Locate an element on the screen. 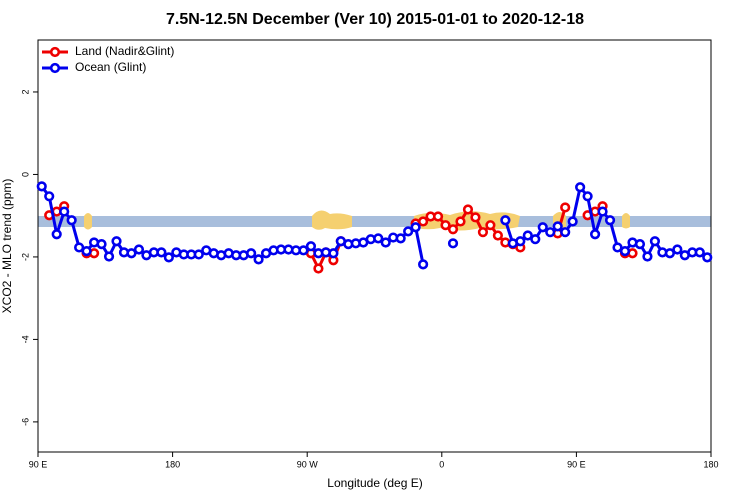 The height and width of the screenshot is (500, 750). y-tick-label: -4 is located at coordinates (25, 339).